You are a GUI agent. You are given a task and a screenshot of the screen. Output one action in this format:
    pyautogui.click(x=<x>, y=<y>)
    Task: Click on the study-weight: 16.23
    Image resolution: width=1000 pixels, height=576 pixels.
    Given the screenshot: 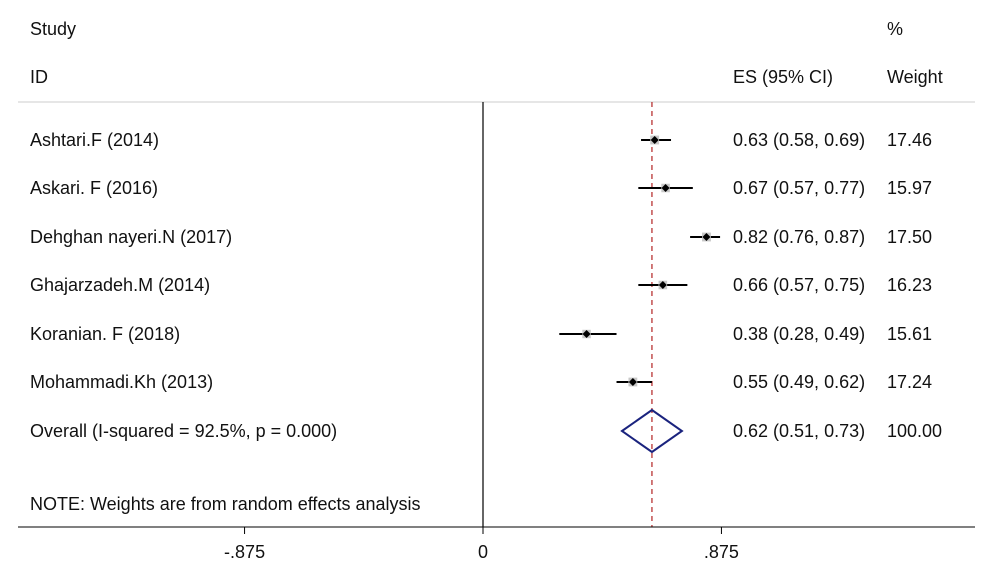 What is the action you would take?
    pyautogui.click(x=910, y=285)
    